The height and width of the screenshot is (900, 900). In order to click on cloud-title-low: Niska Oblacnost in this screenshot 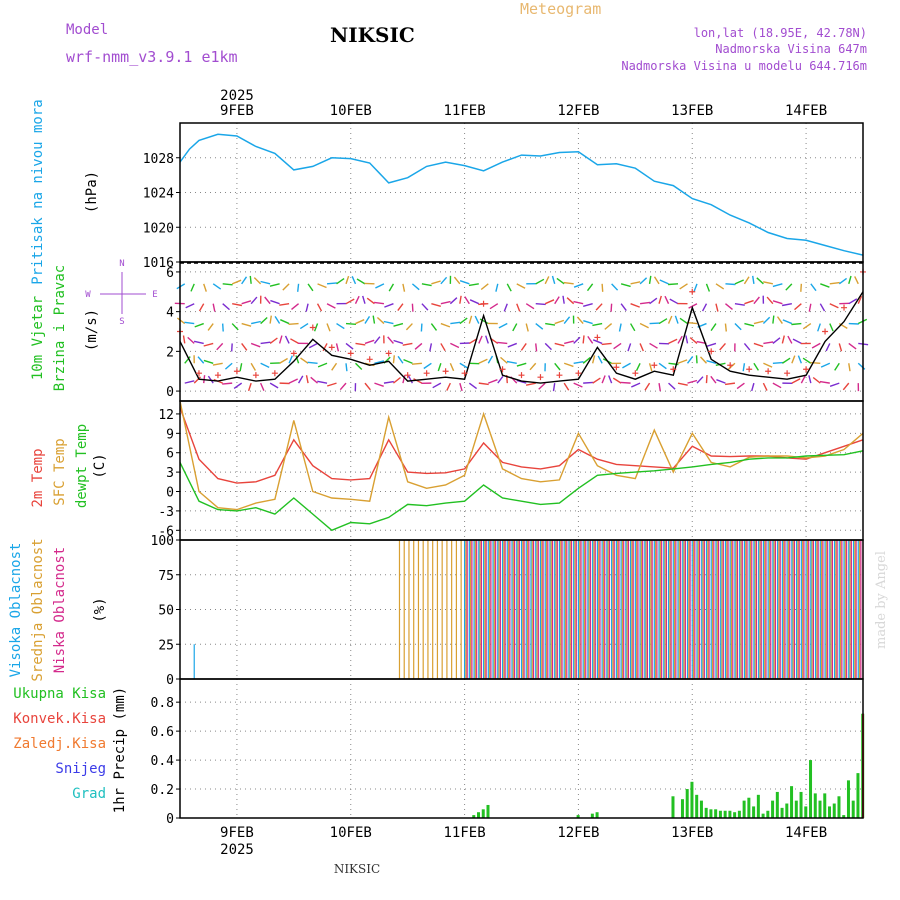, I will do `click(60, 610)`.